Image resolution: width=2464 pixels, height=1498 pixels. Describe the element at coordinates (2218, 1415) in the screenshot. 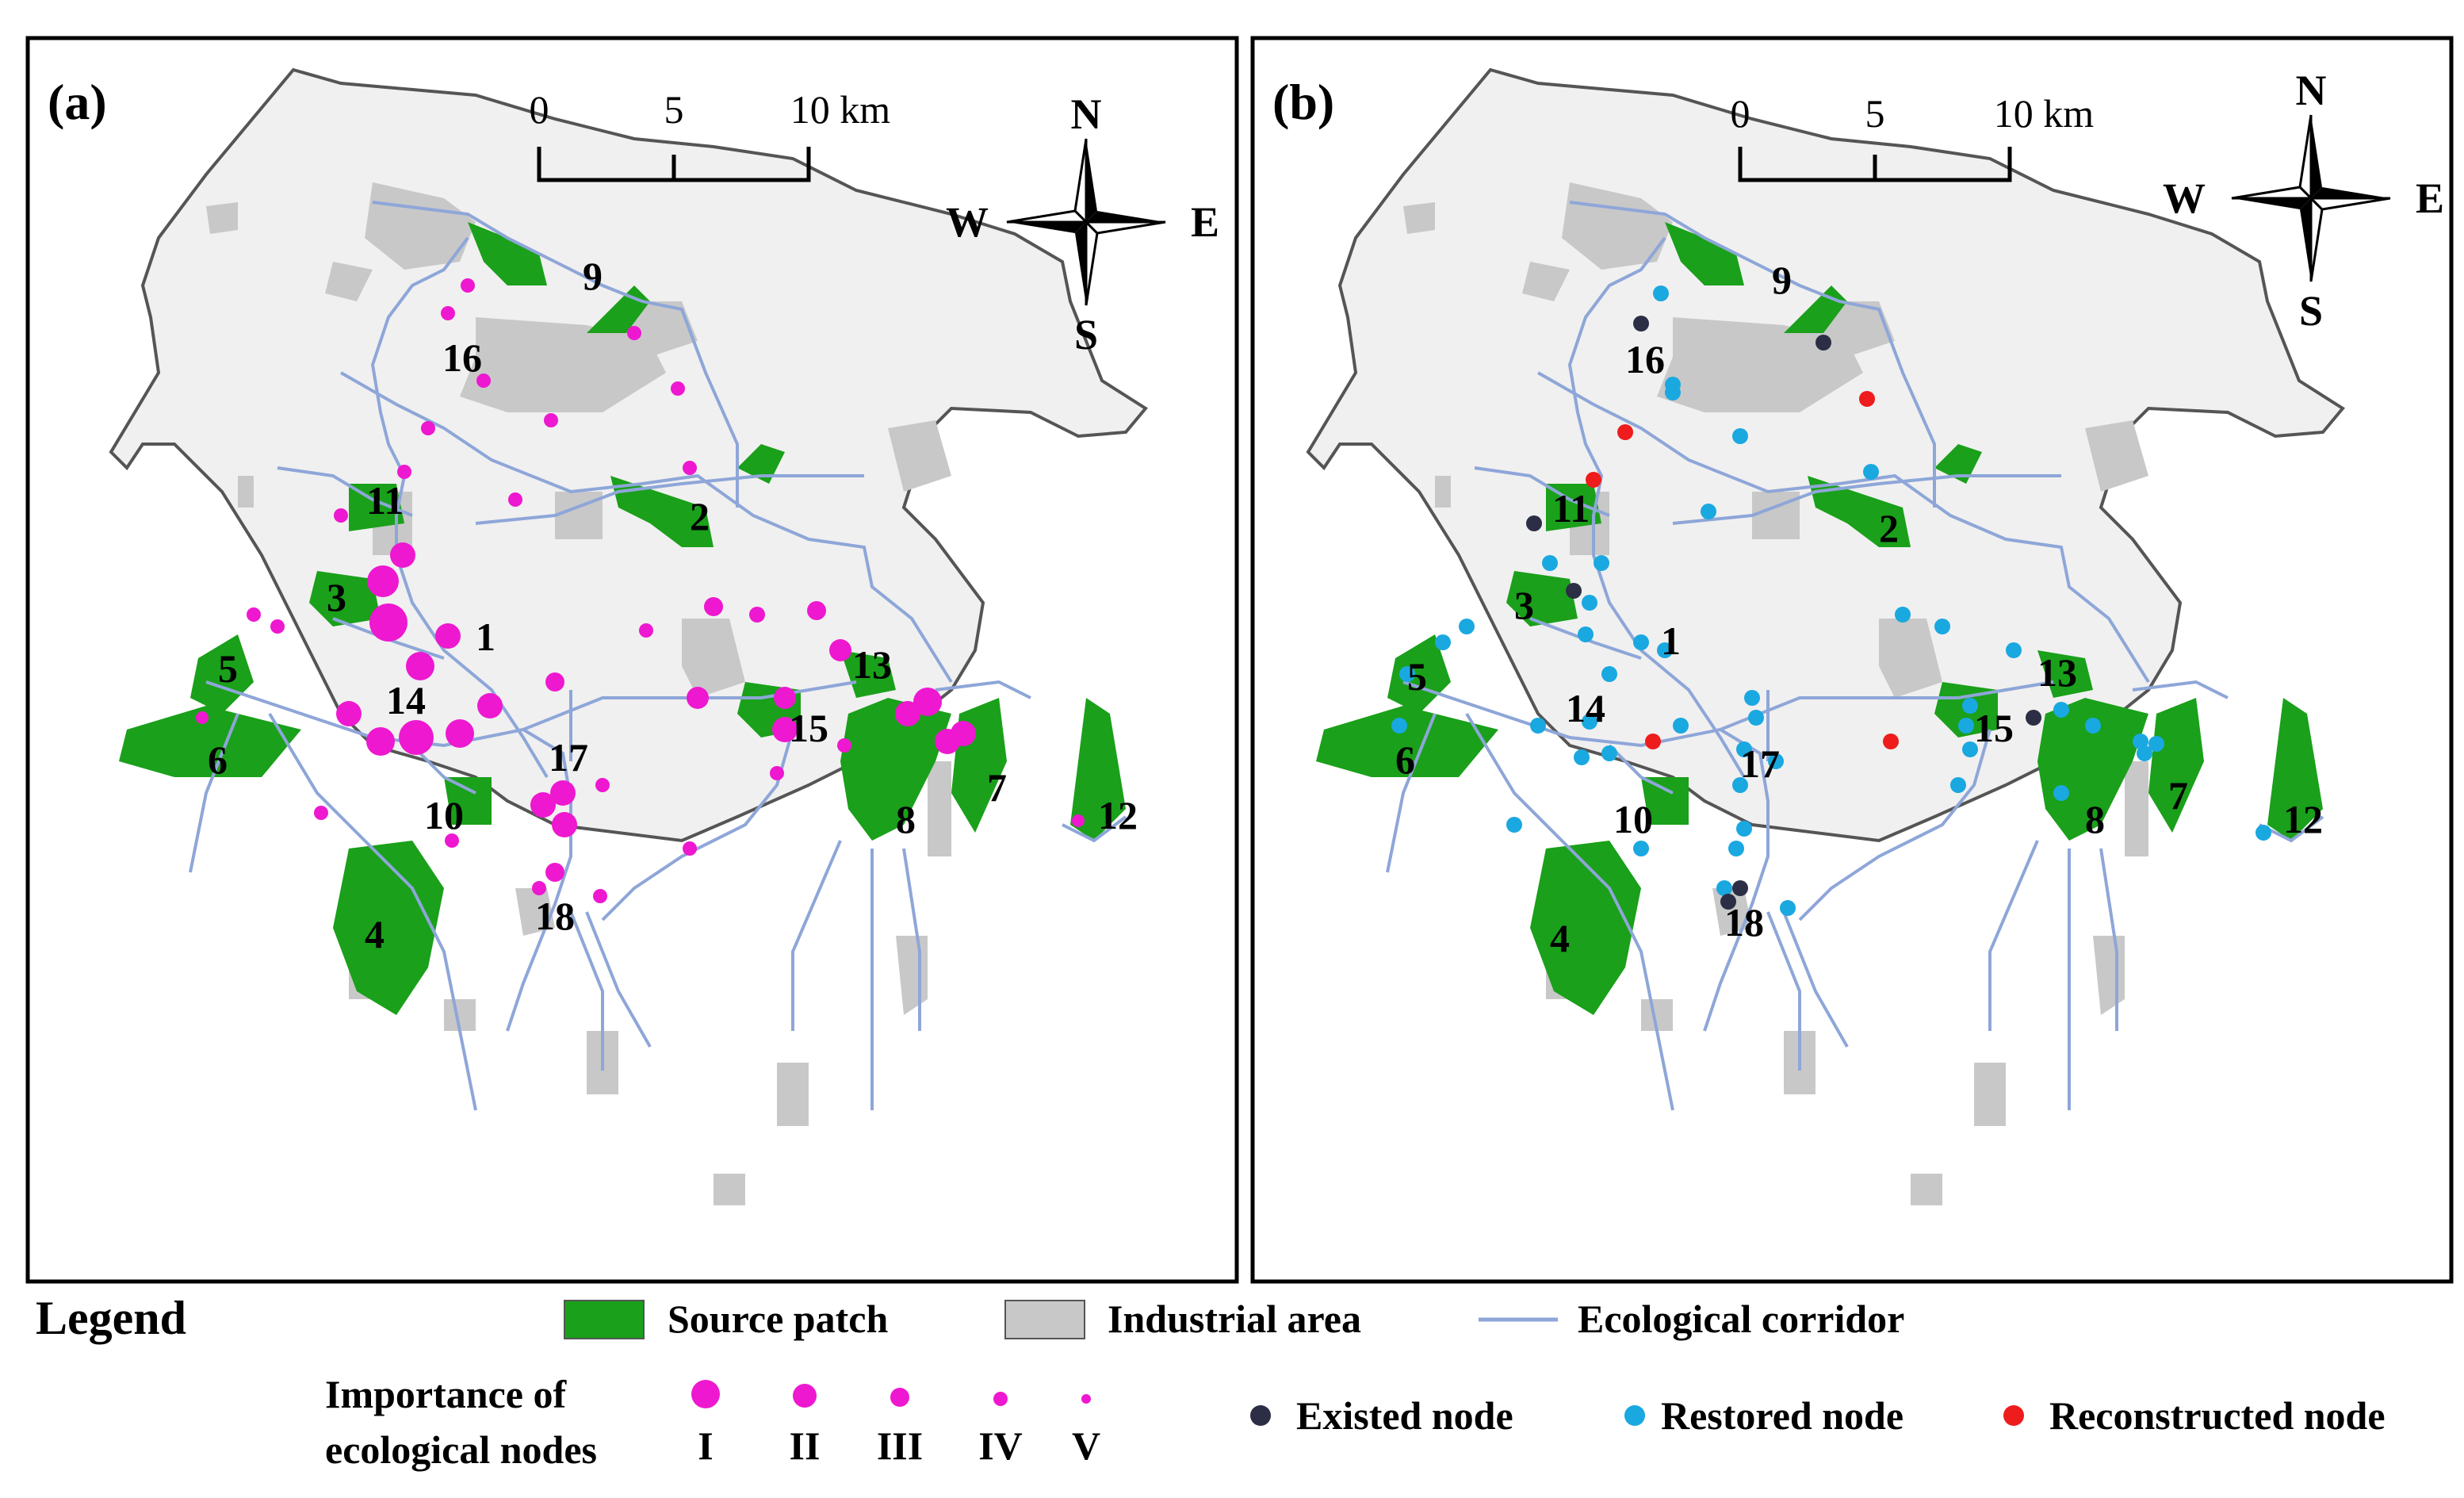

I see `legend-reconstructed-label: Reconstructed node` at that location.